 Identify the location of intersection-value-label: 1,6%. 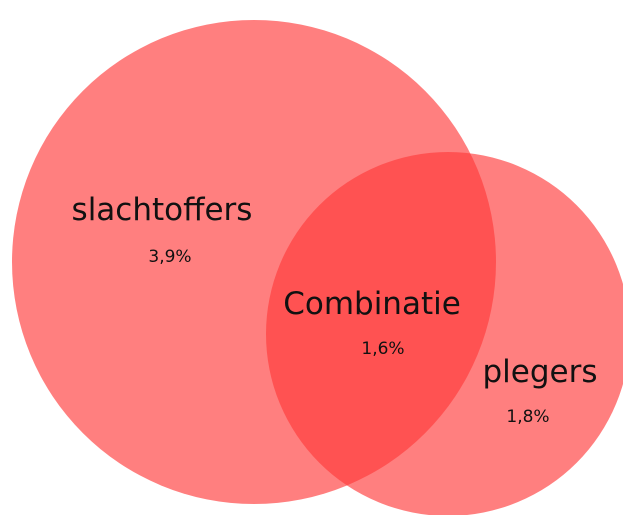
(382, 349).